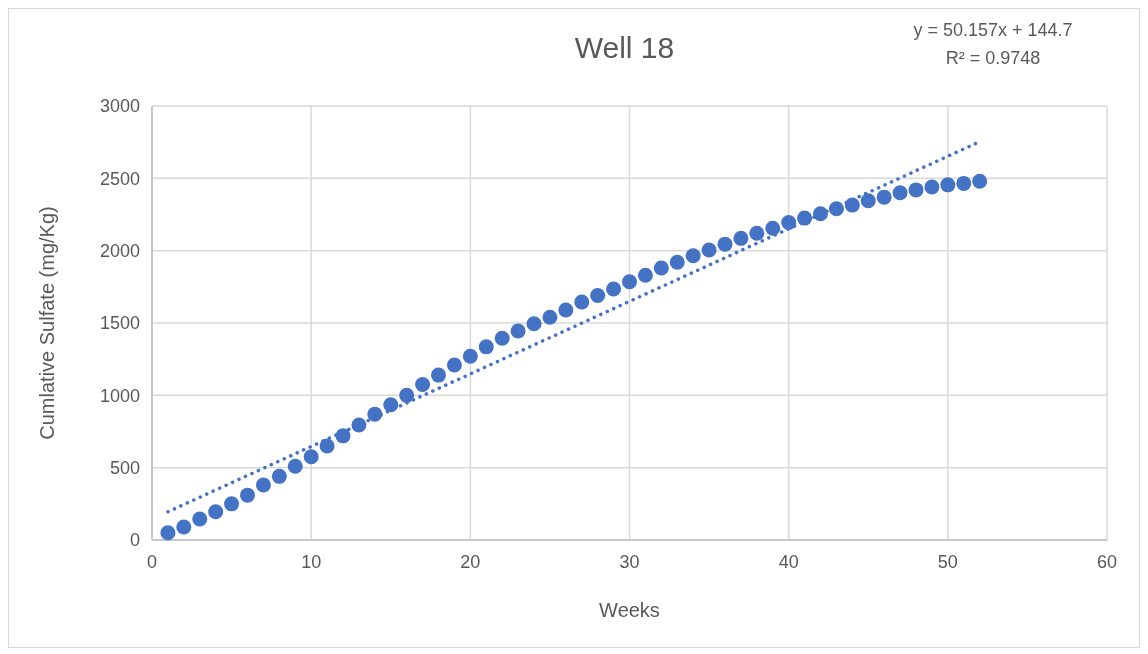  What do you see at coordinates (1107, 562) in the screenshot?
I see `x-tick-label: 60` at bounding box center [1107, 562].